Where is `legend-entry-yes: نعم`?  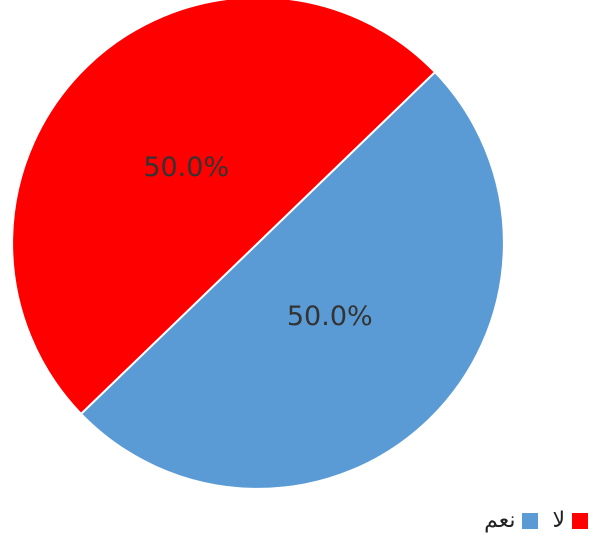
legend-entry-yes: نعم is located at coordinates (511, 520).